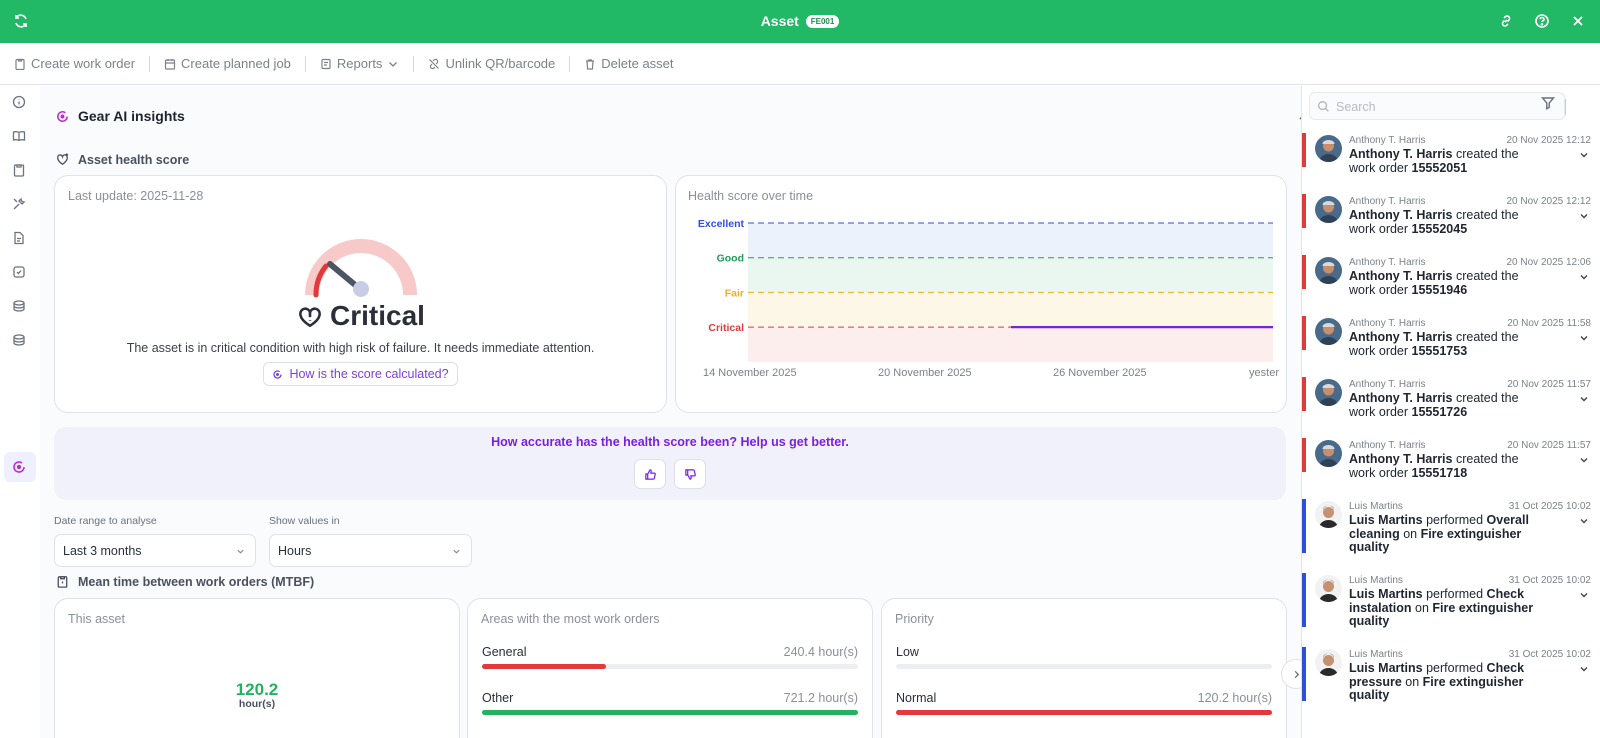  What do you see at coordinates (19, 272) in the screenshot?
I see `checklist-icon` at bounding box center [19, 272].